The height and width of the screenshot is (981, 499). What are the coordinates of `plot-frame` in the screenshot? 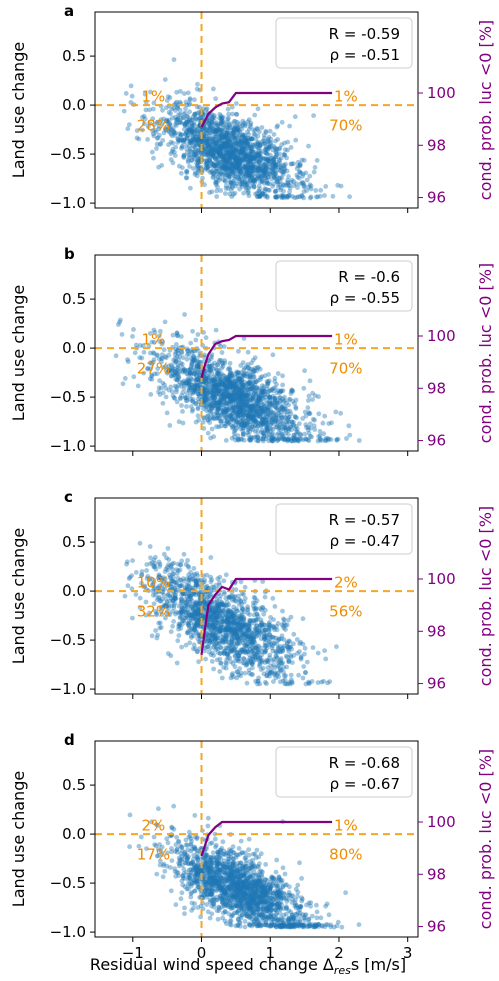 It's located at (256, 110).